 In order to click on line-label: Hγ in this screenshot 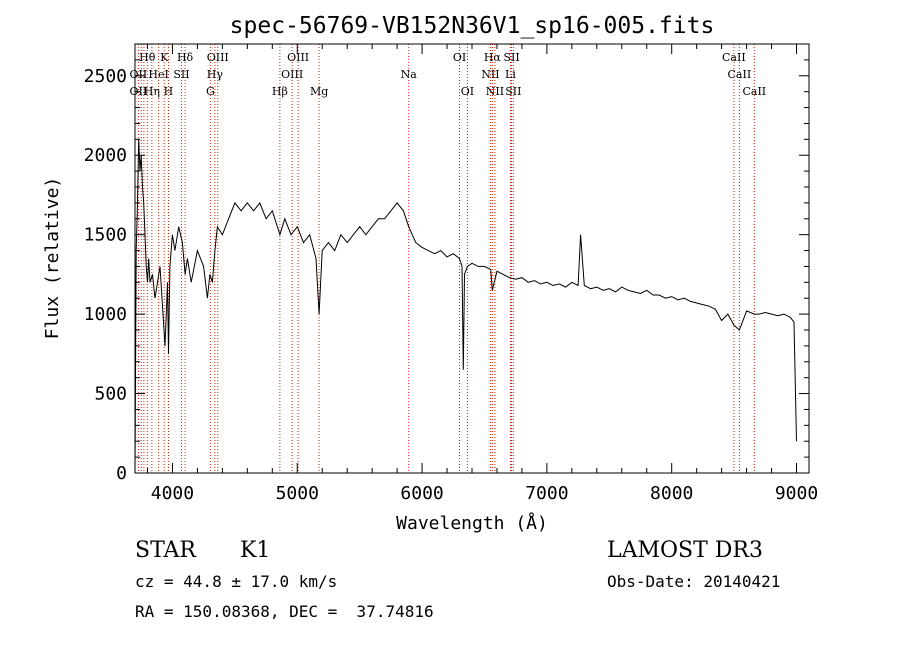, I will do `click(215, 74)`.